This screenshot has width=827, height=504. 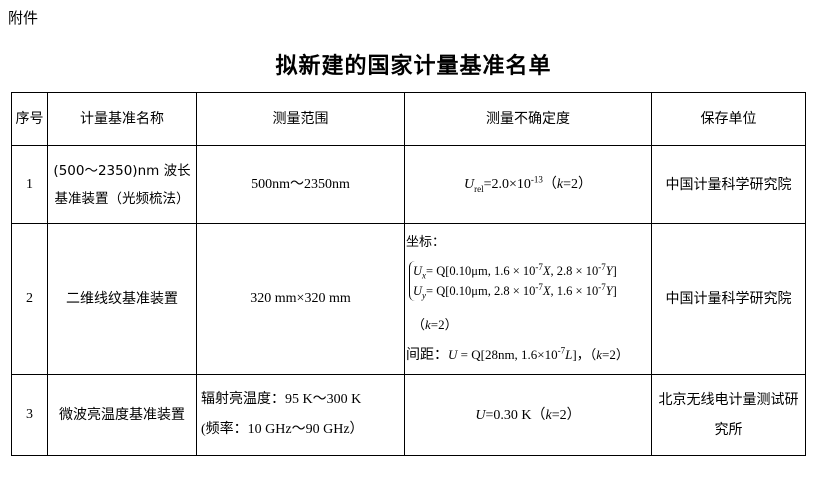 What do you see at coordinates (29, 299) in the screenshot?
I see `row-number: 2` at bounding box center [29, 299].